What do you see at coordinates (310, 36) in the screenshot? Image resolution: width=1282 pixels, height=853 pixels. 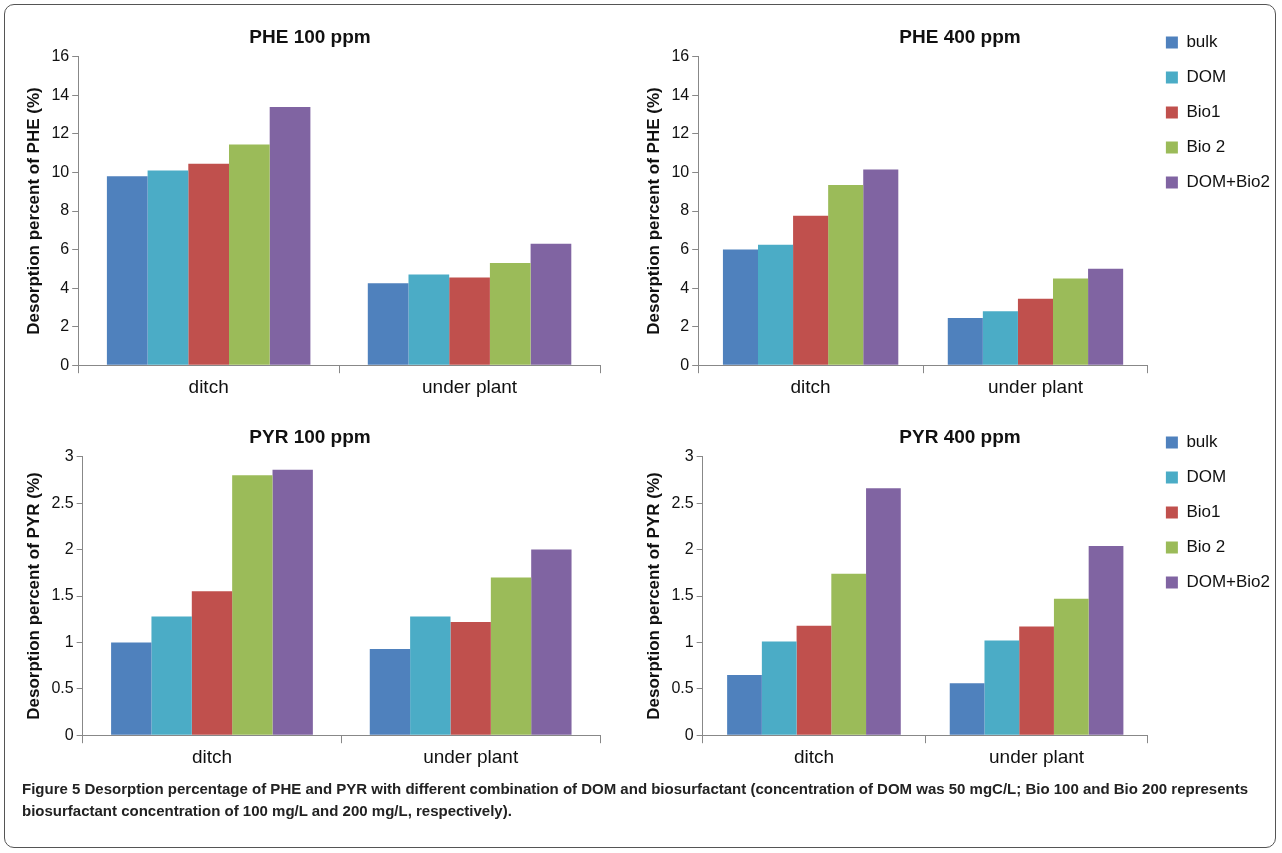 I see `chart-title: PHE 100 ppm` at bounding box center [310, 36].